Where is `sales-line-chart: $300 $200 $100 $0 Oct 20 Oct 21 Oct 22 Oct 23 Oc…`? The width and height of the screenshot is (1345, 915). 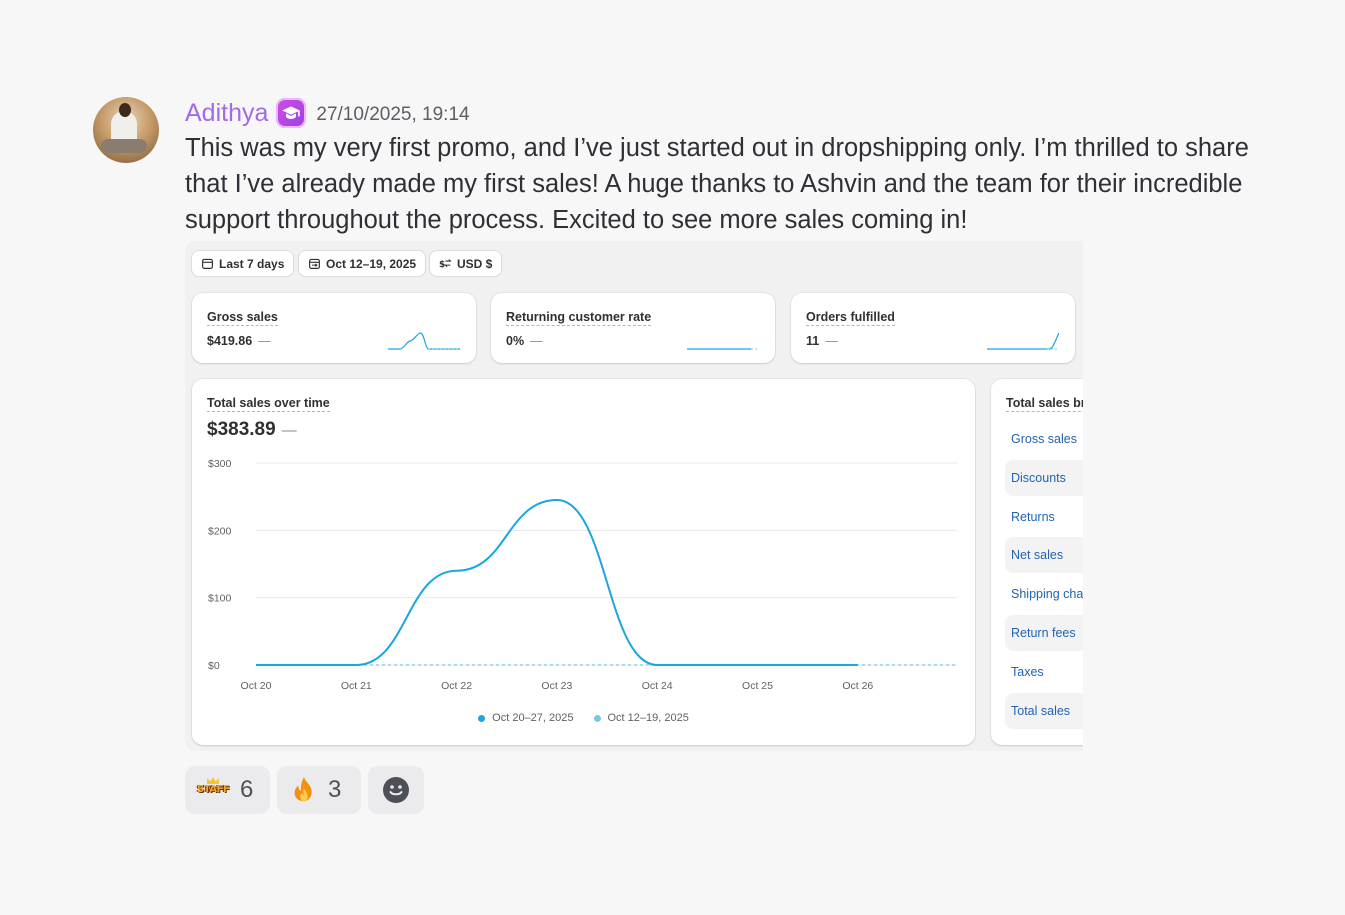 sales-line-chart: $300 $200 $100 $0 Oct 20 Oct 21 Oct 22 Oct 23 Oc… is located at coordinates (582, 575).